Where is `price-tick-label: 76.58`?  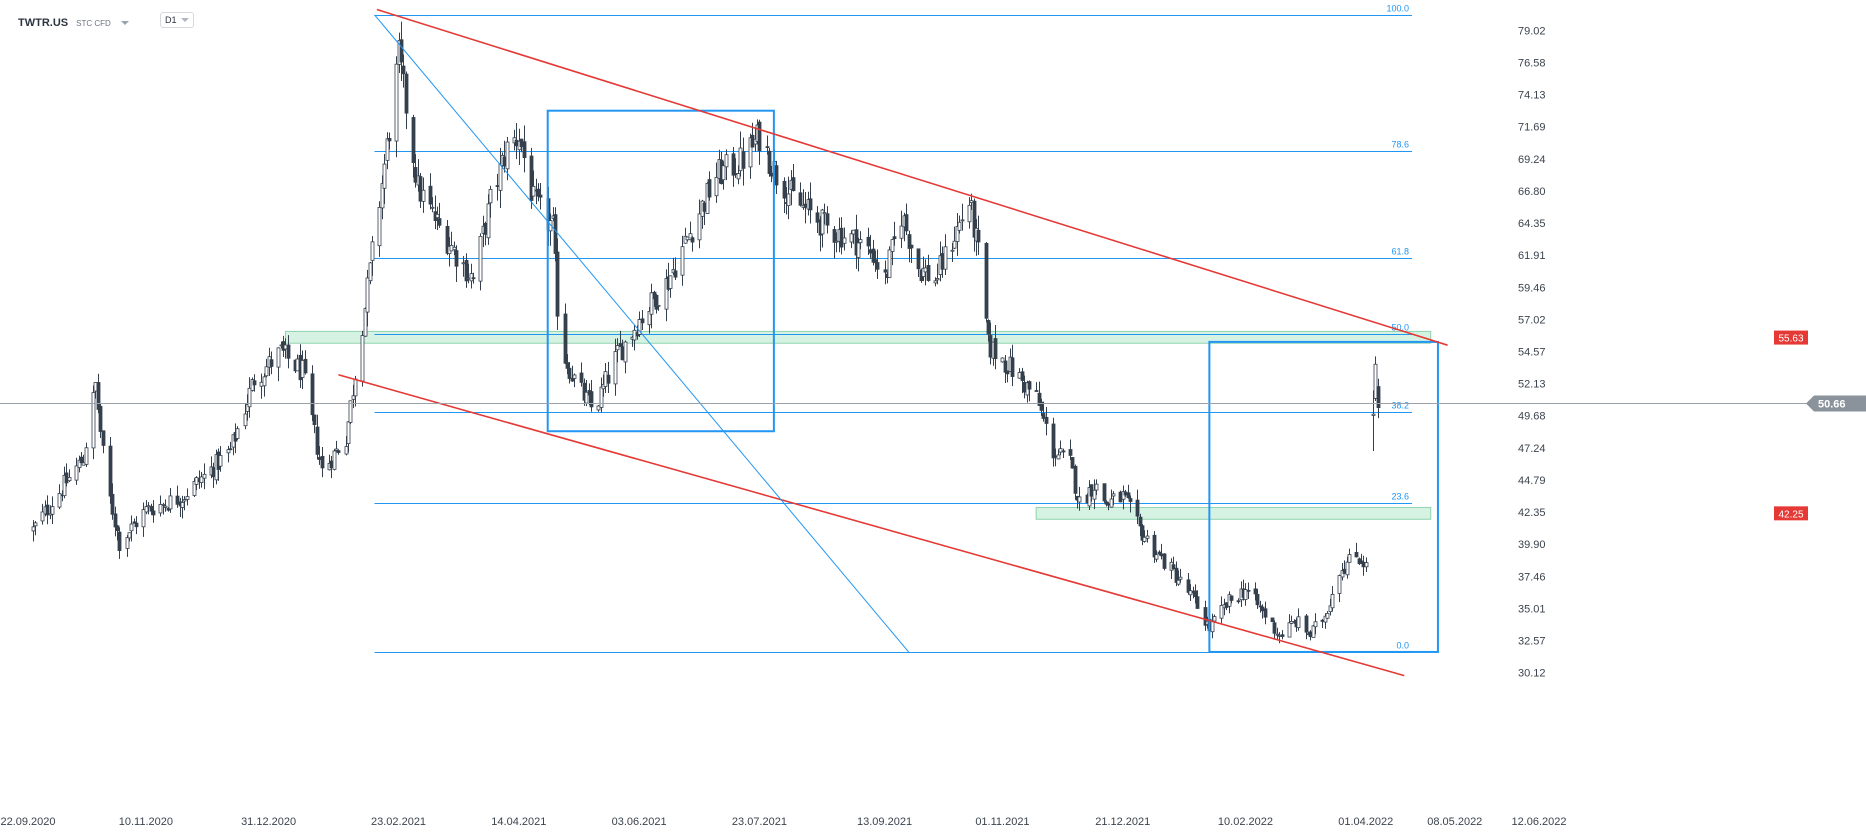
price-tick-label: 76.58 is located at coordinates (1532, 63).